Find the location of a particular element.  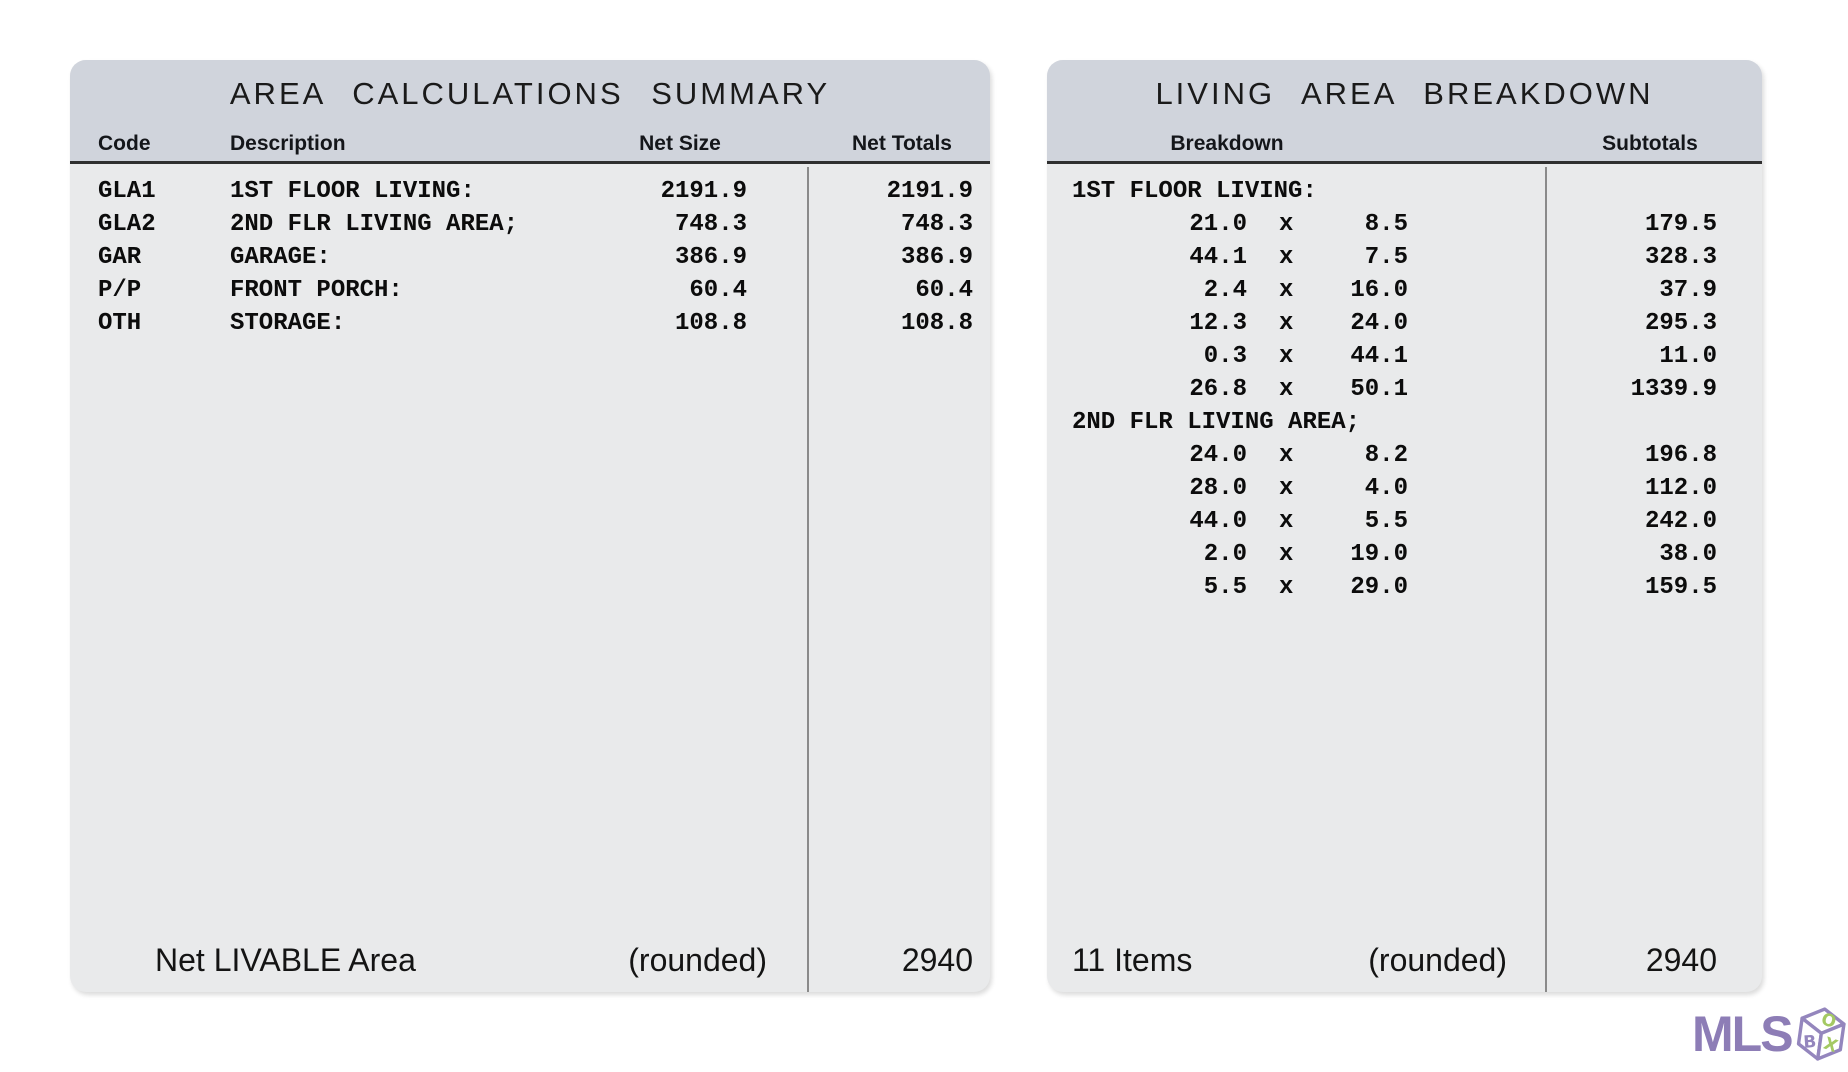

table-row: OTH STORAGE: 108.8 108.8 is located at coordinates (530, 323).